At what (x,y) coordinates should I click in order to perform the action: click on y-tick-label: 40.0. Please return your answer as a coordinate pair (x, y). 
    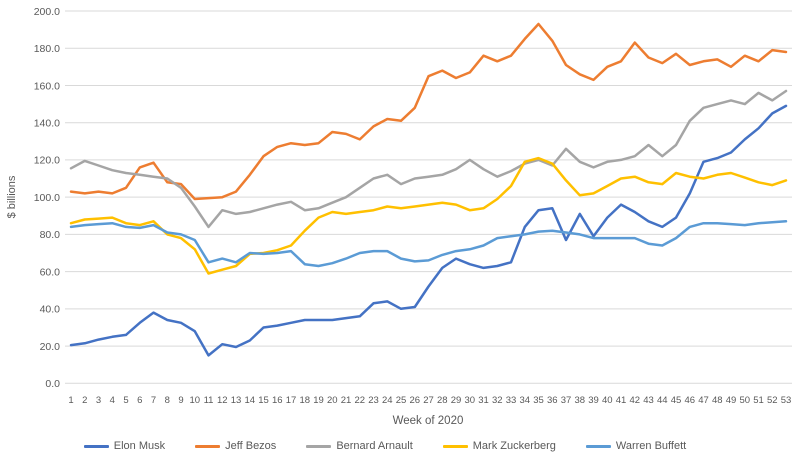
    Looking at the image, I should click on (50, 310).